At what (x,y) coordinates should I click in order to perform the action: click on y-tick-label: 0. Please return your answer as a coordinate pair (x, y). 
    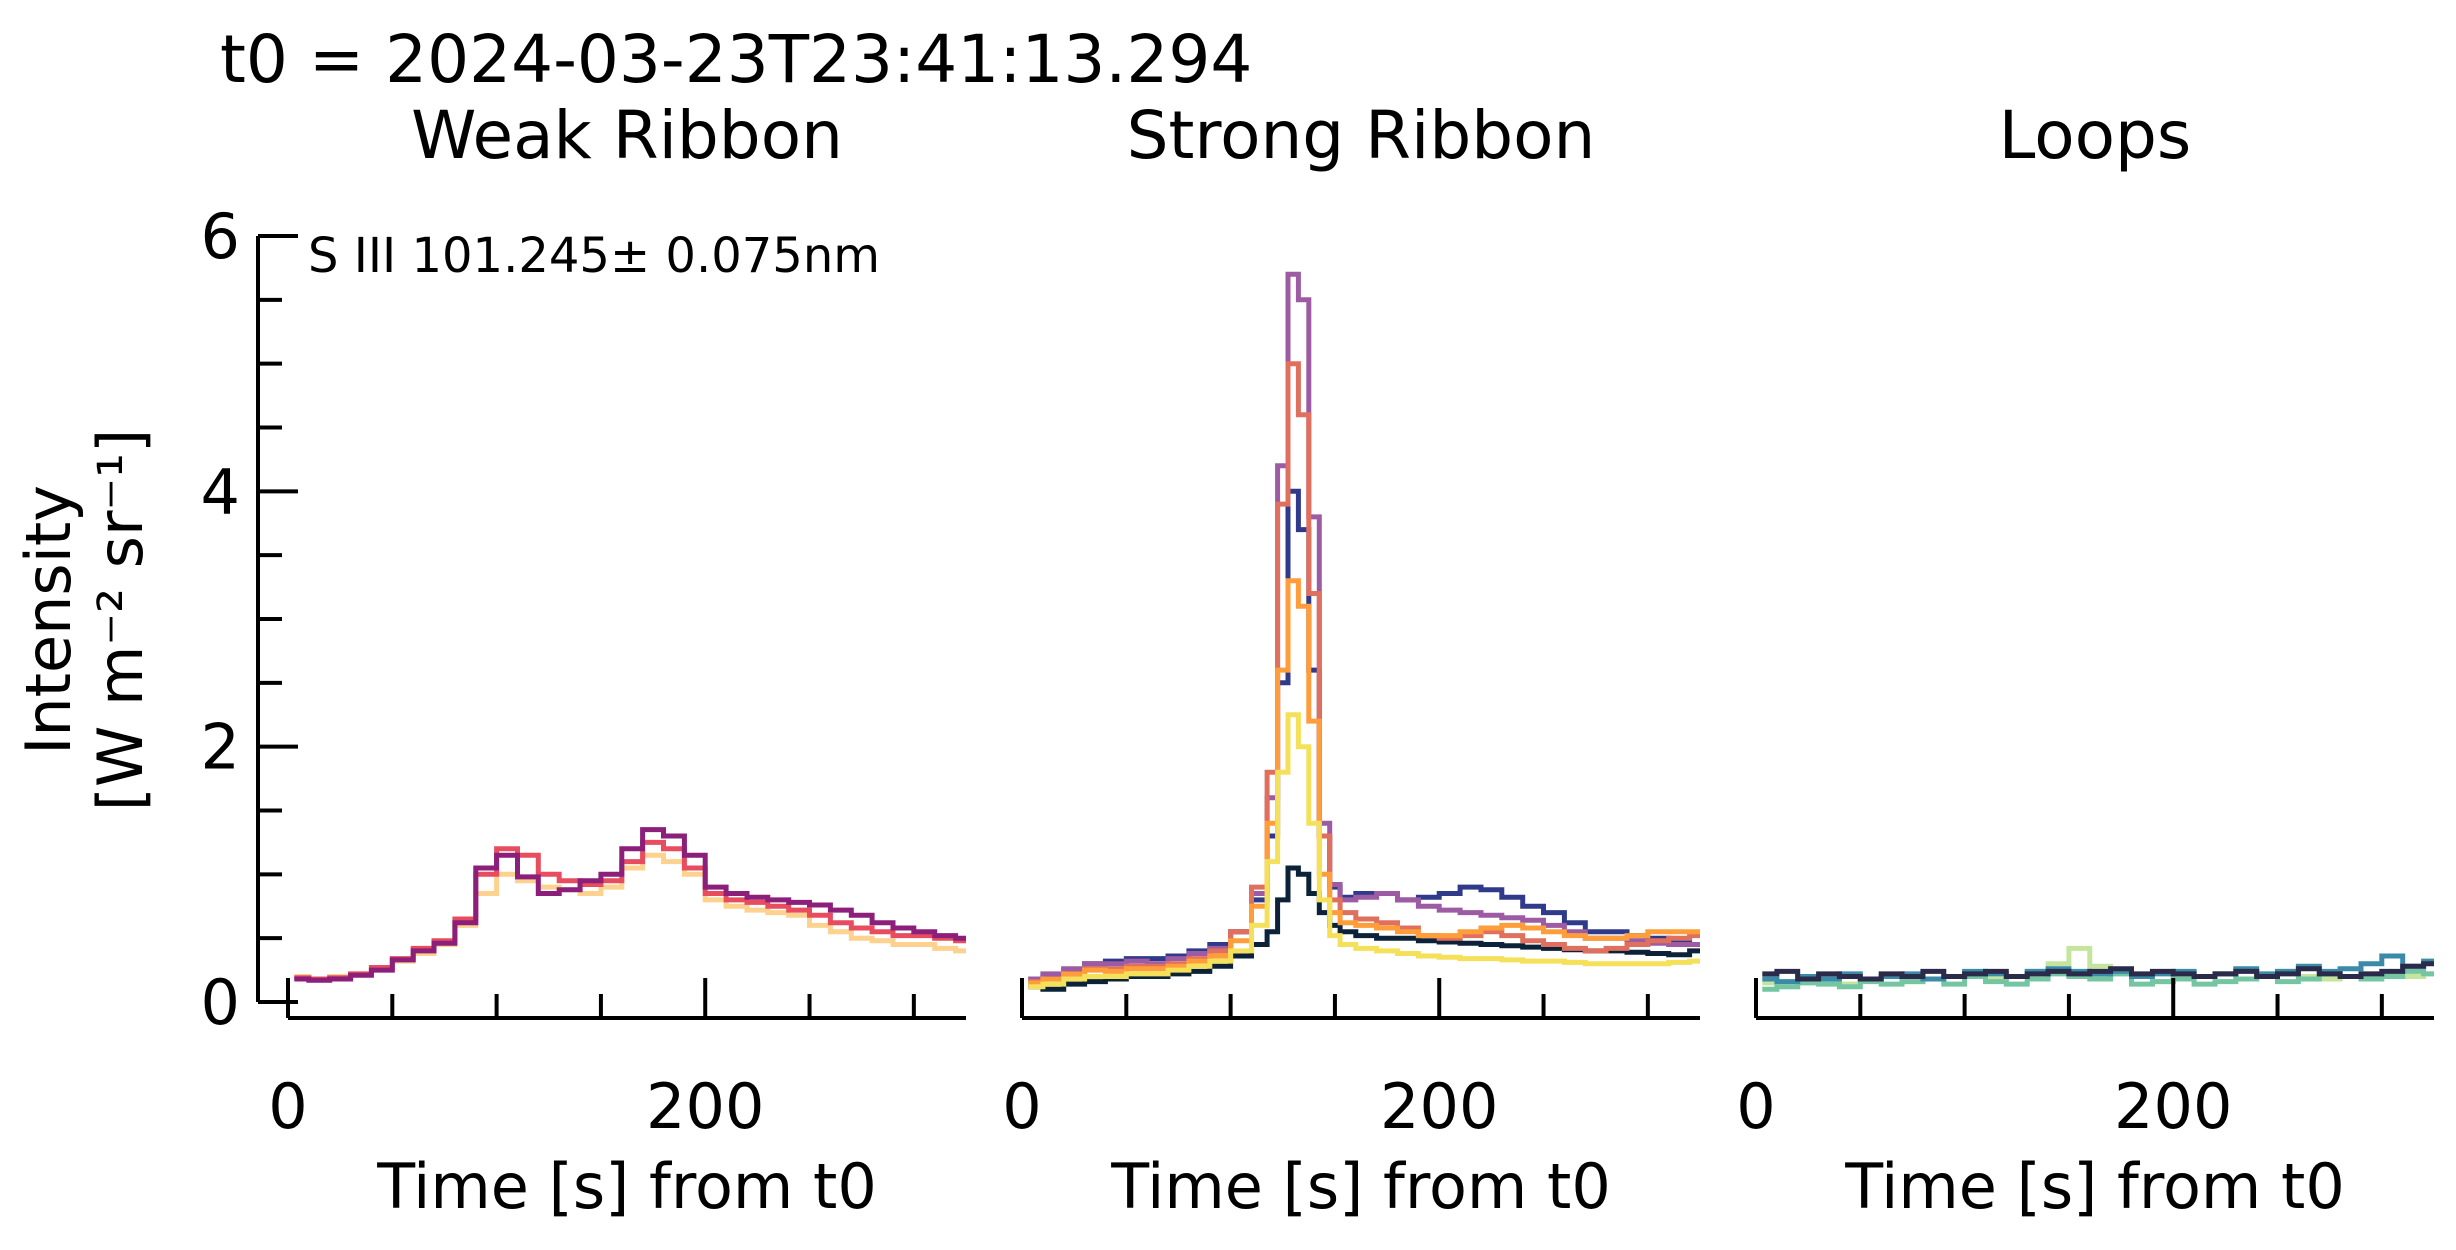
    Looking at the image, I should click on (220, 1002).